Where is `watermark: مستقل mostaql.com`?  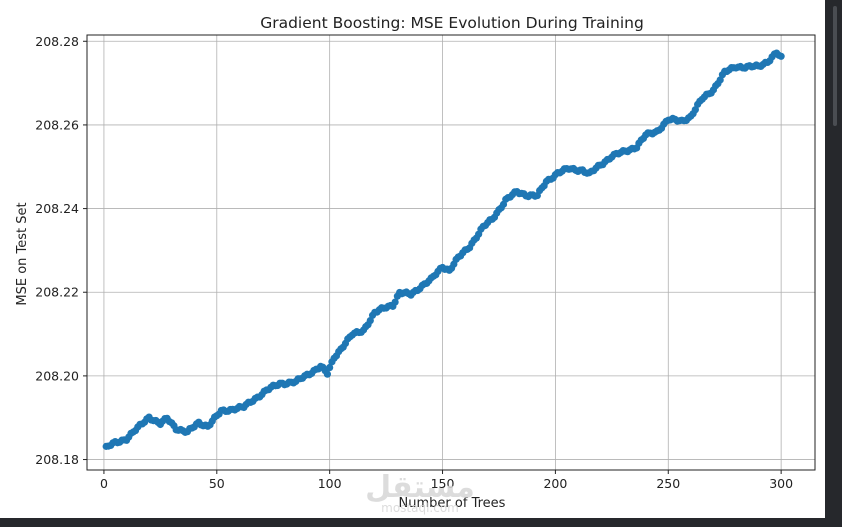
watermark: مستقل mostaql.com is located at coordinates (420, 492).